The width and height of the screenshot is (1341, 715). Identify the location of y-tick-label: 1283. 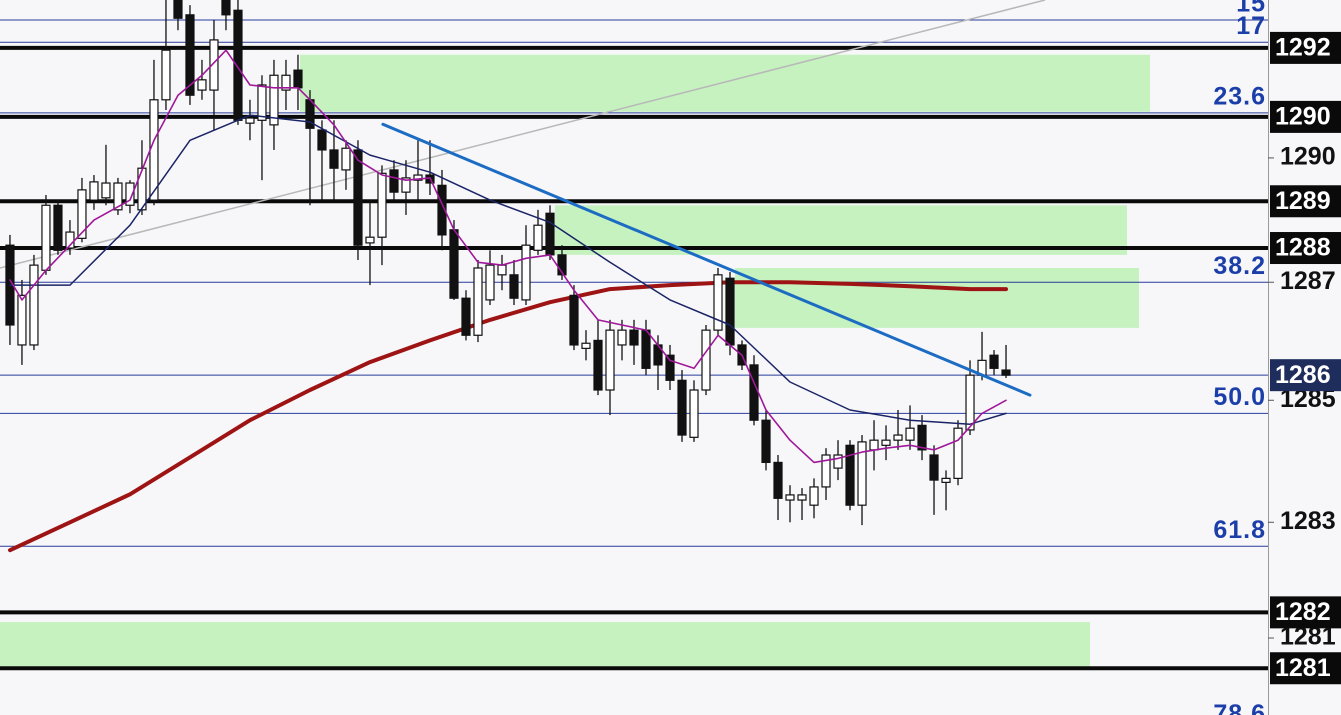
(1308, 521).